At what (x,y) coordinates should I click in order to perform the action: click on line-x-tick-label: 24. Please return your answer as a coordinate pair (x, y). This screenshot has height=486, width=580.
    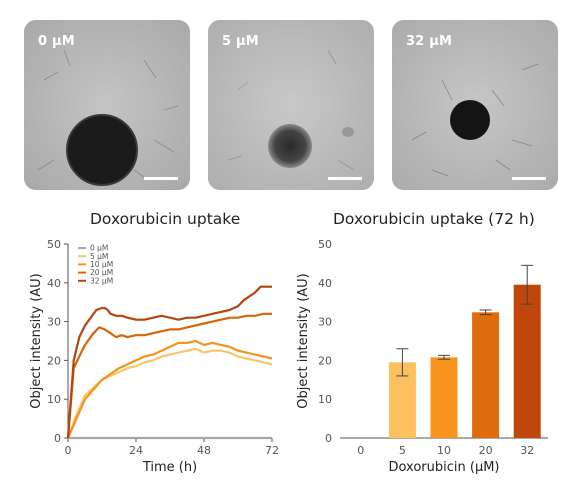
    Looking at the image, I should click on (136, 450).